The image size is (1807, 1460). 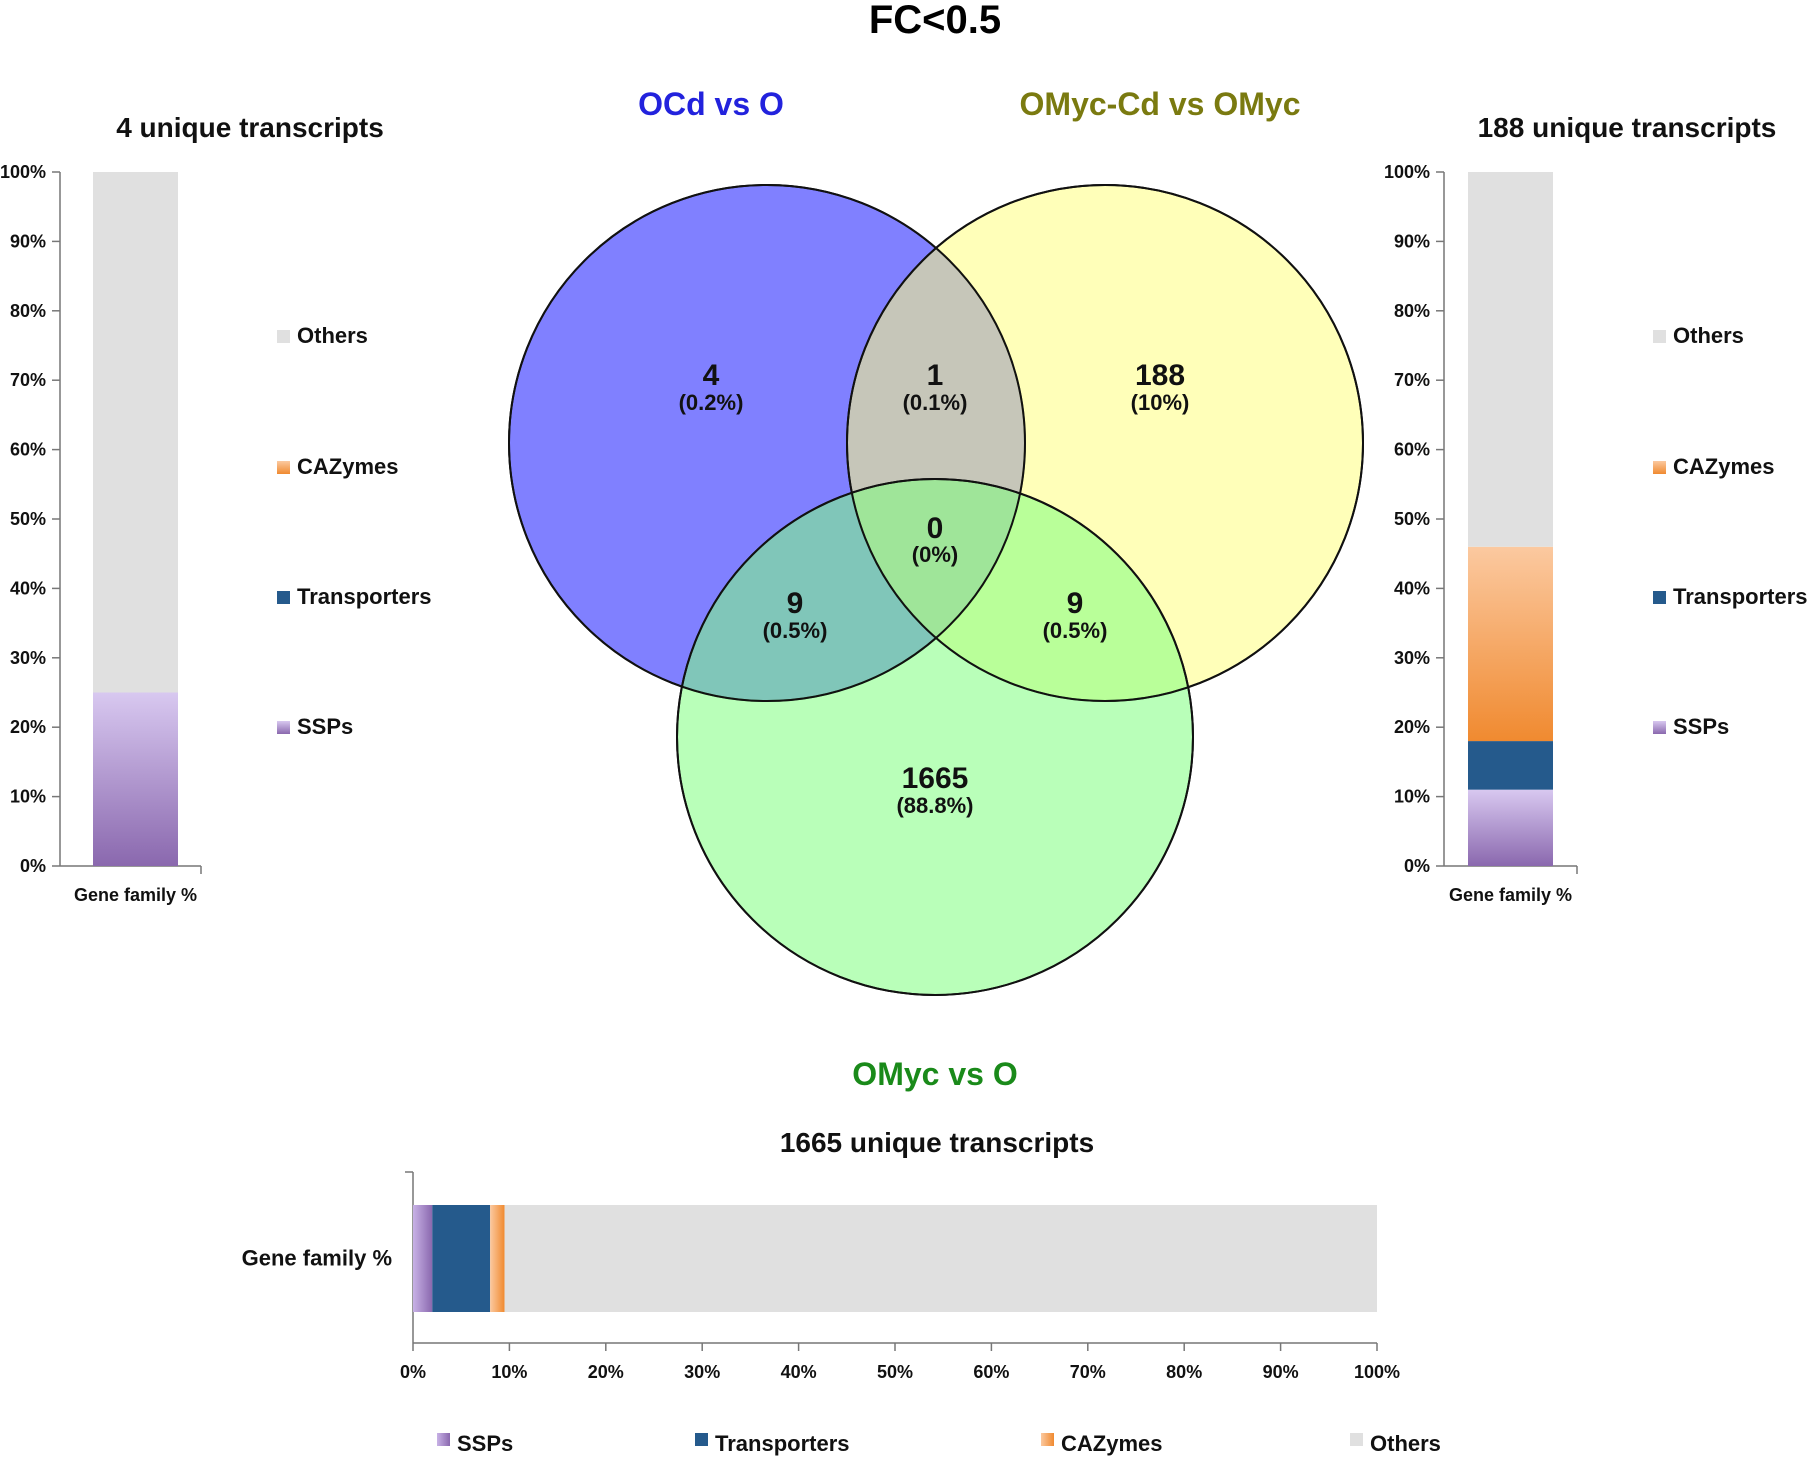 What do you see at coordinates (1075, 603) in the screenshot?
I see `venn-region-bc-count: 9` at bounding box center [1075, 603].